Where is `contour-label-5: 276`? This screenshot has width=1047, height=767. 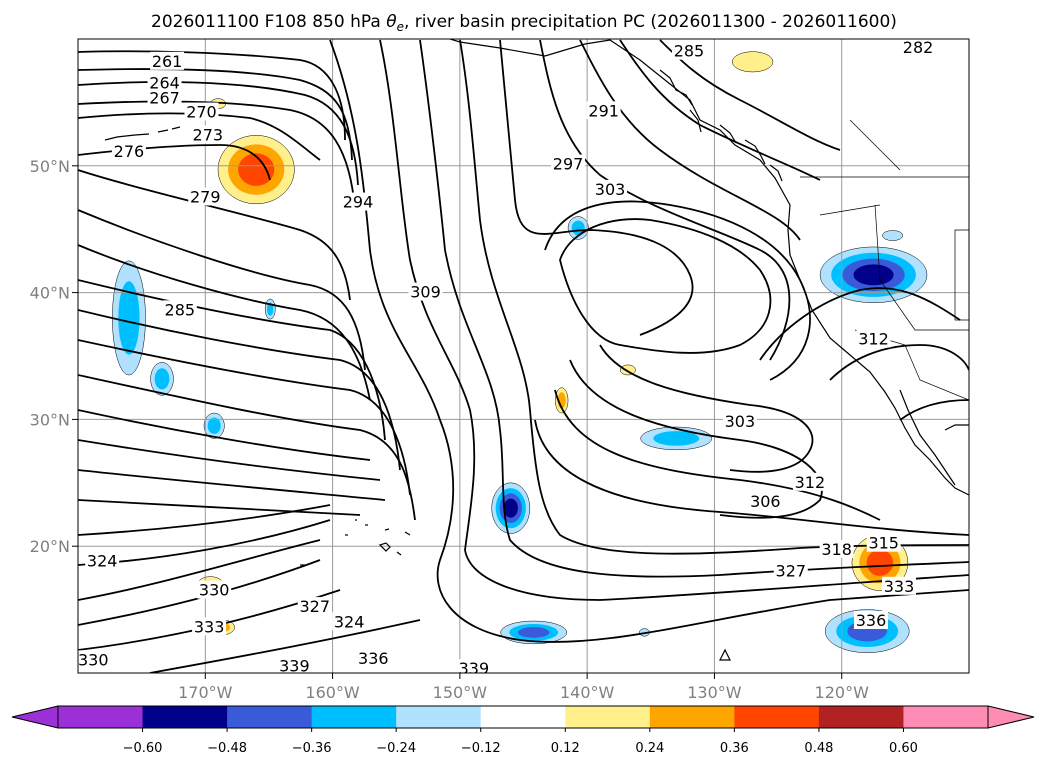 contour-label-5: 276 is located at coordinates (129, 151).